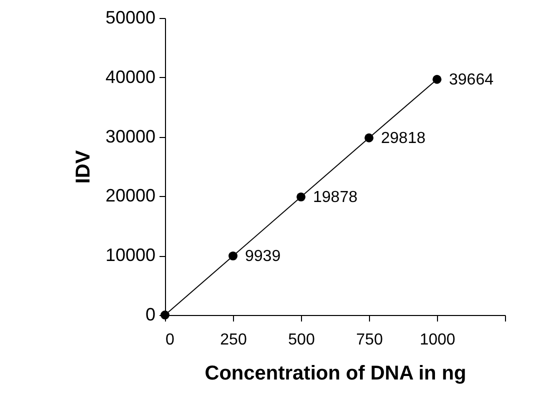 Image resolution: width=534 pixels, height=414 pixels. What do you see at coordinates (130, 18) in the screenshot?
I see `y-tick-label: 50000` at bounding box center [130, 18].